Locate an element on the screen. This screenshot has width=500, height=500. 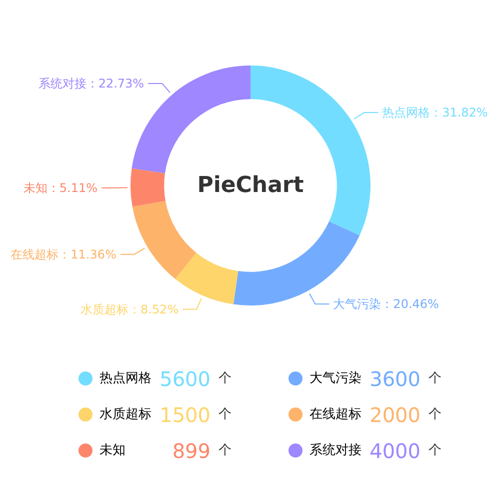
text: 系统对接：22.73% is located at coordinates (91, 83).